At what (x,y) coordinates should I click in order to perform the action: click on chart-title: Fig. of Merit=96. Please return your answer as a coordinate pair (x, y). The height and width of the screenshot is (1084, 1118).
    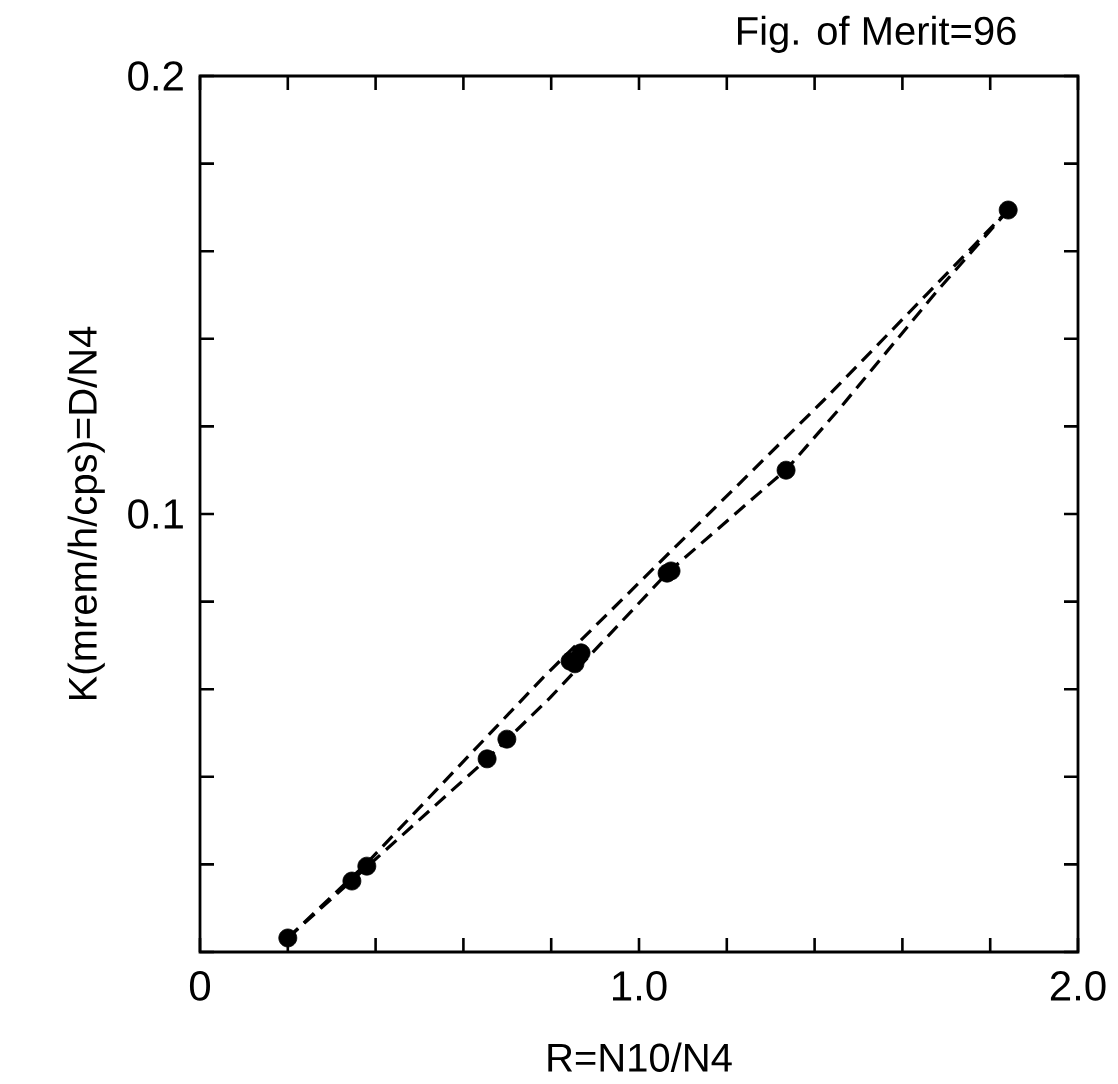
    Looking at the image, I should click on (877, 34).